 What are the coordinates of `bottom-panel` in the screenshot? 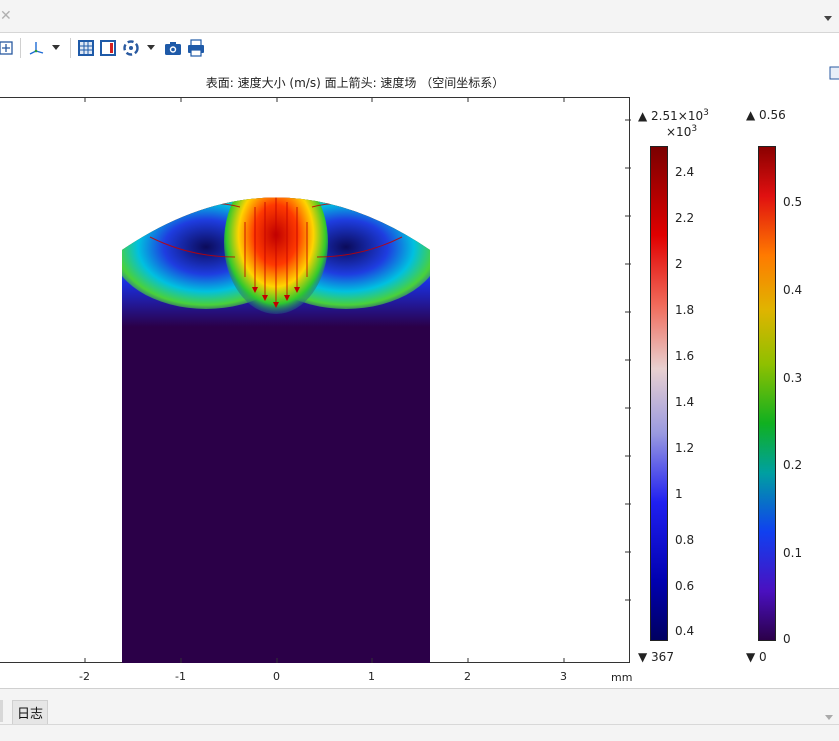 It's located at (419, 714).